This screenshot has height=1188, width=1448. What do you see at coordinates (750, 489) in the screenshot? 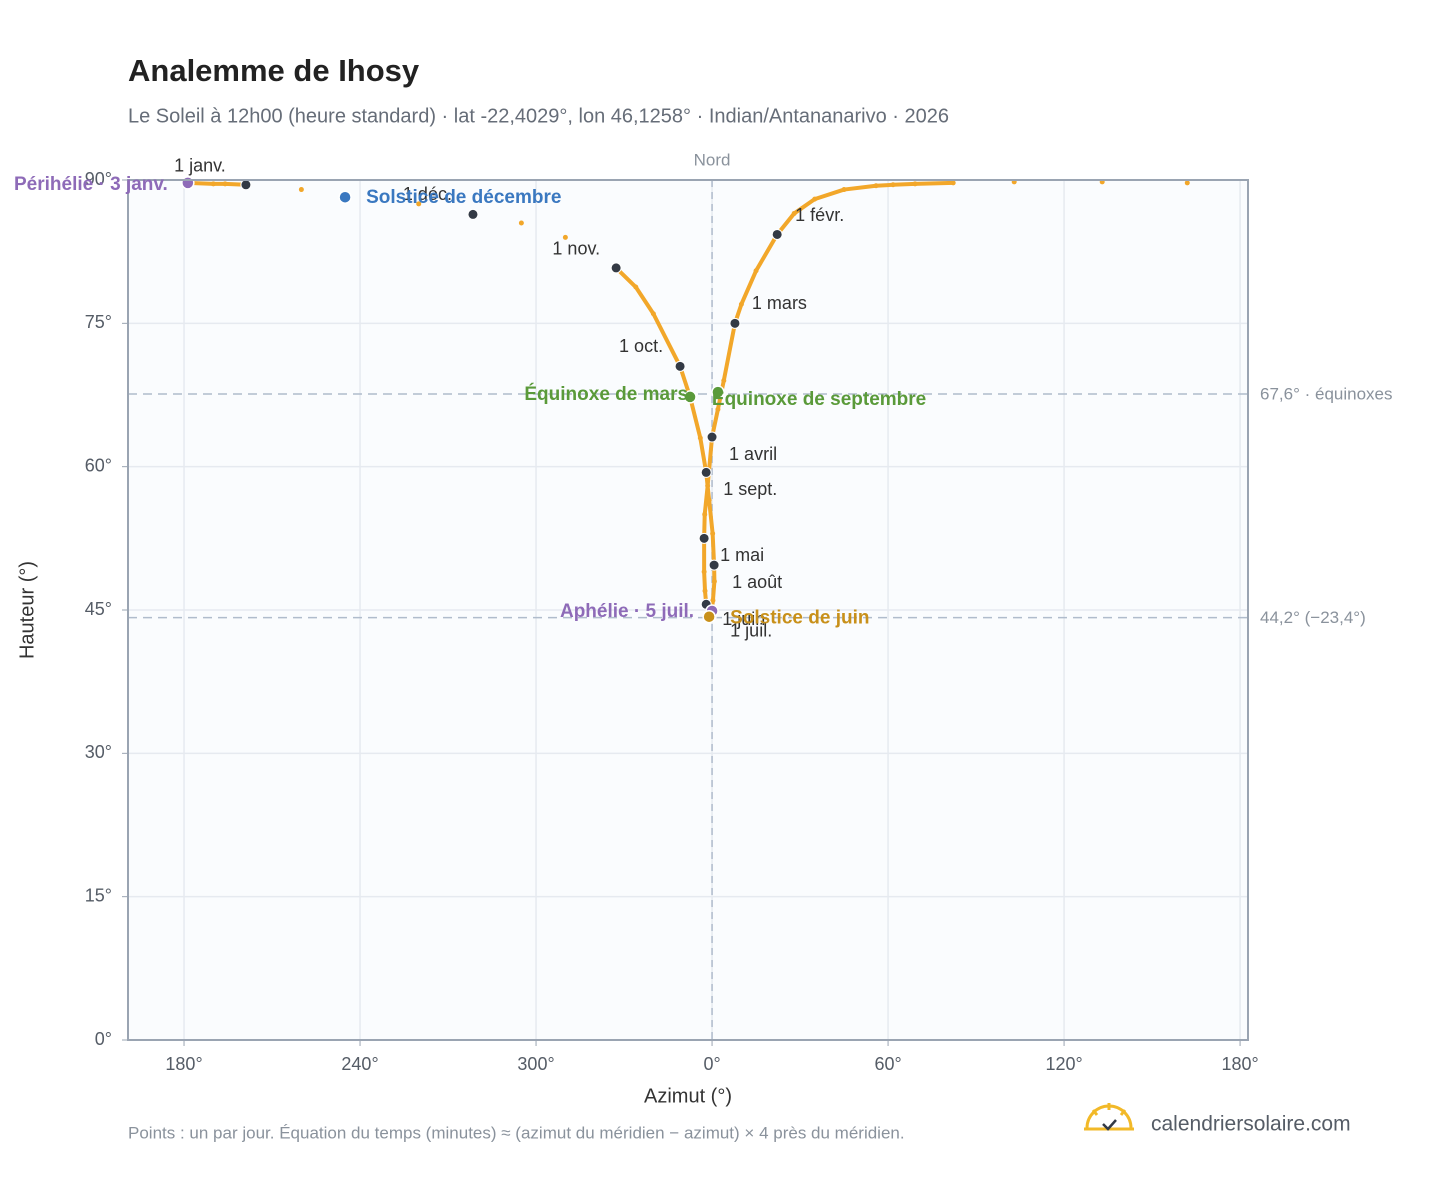
I see `month-label: 1 sept.` at bounding box center [750, 489].